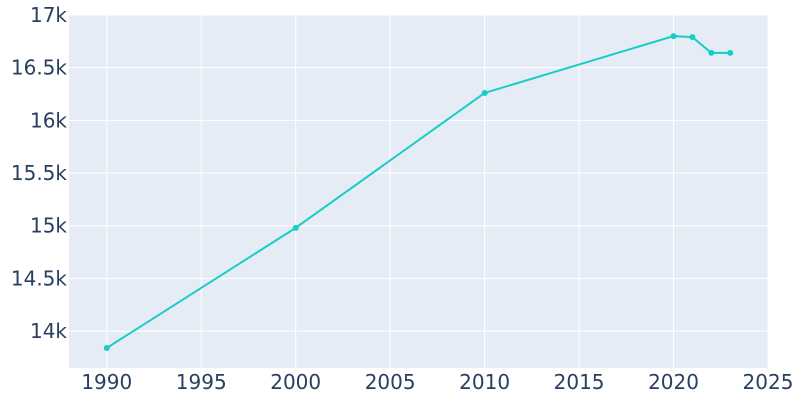 This screenshot has height=400, width=800. I want to click on x-tick-label: 2020, so click(673, 382).